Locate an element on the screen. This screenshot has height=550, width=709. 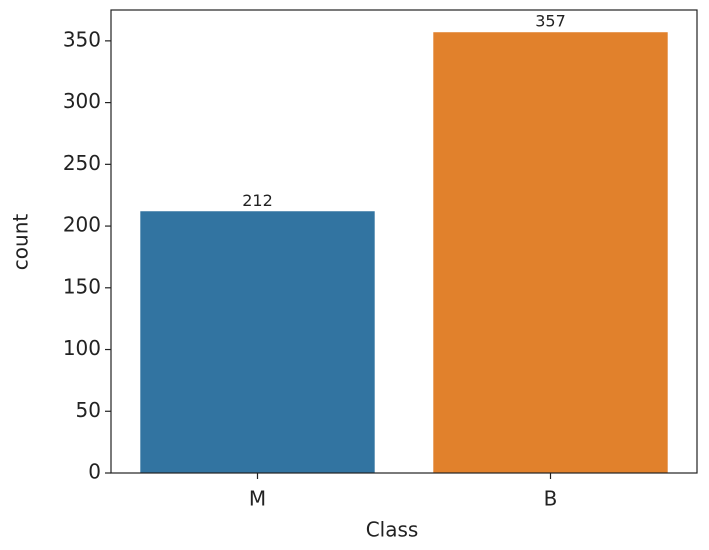
y-tick-label: 250 is located at coordinates (82, 163).